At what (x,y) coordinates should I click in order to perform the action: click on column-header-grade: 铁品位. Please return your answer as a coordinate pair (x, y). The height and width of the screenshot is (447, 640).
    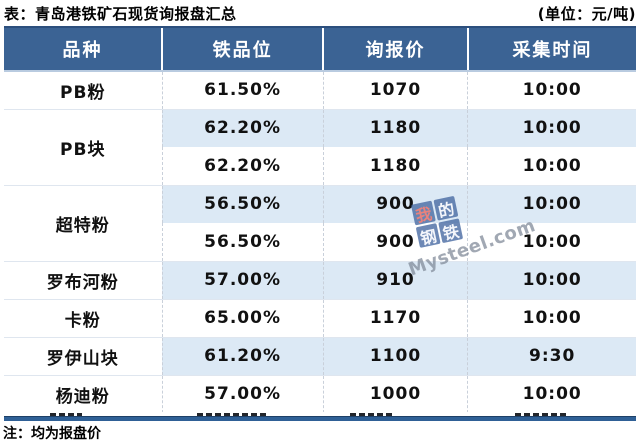
    Looking at the image, I should click on (242, 49).